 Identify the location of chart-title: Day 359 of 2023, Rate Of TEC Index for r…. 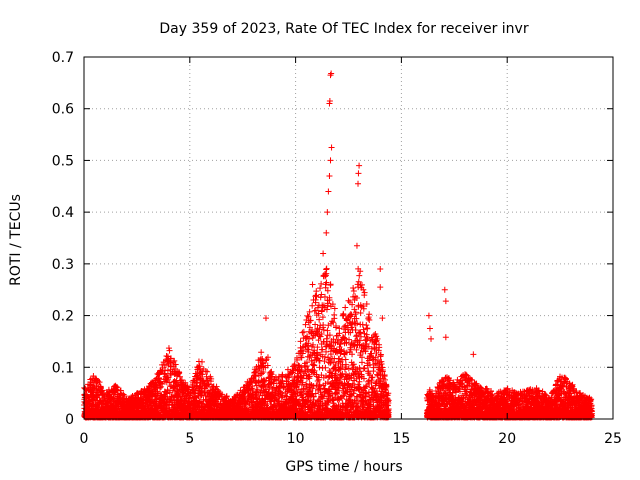
(343, 29).